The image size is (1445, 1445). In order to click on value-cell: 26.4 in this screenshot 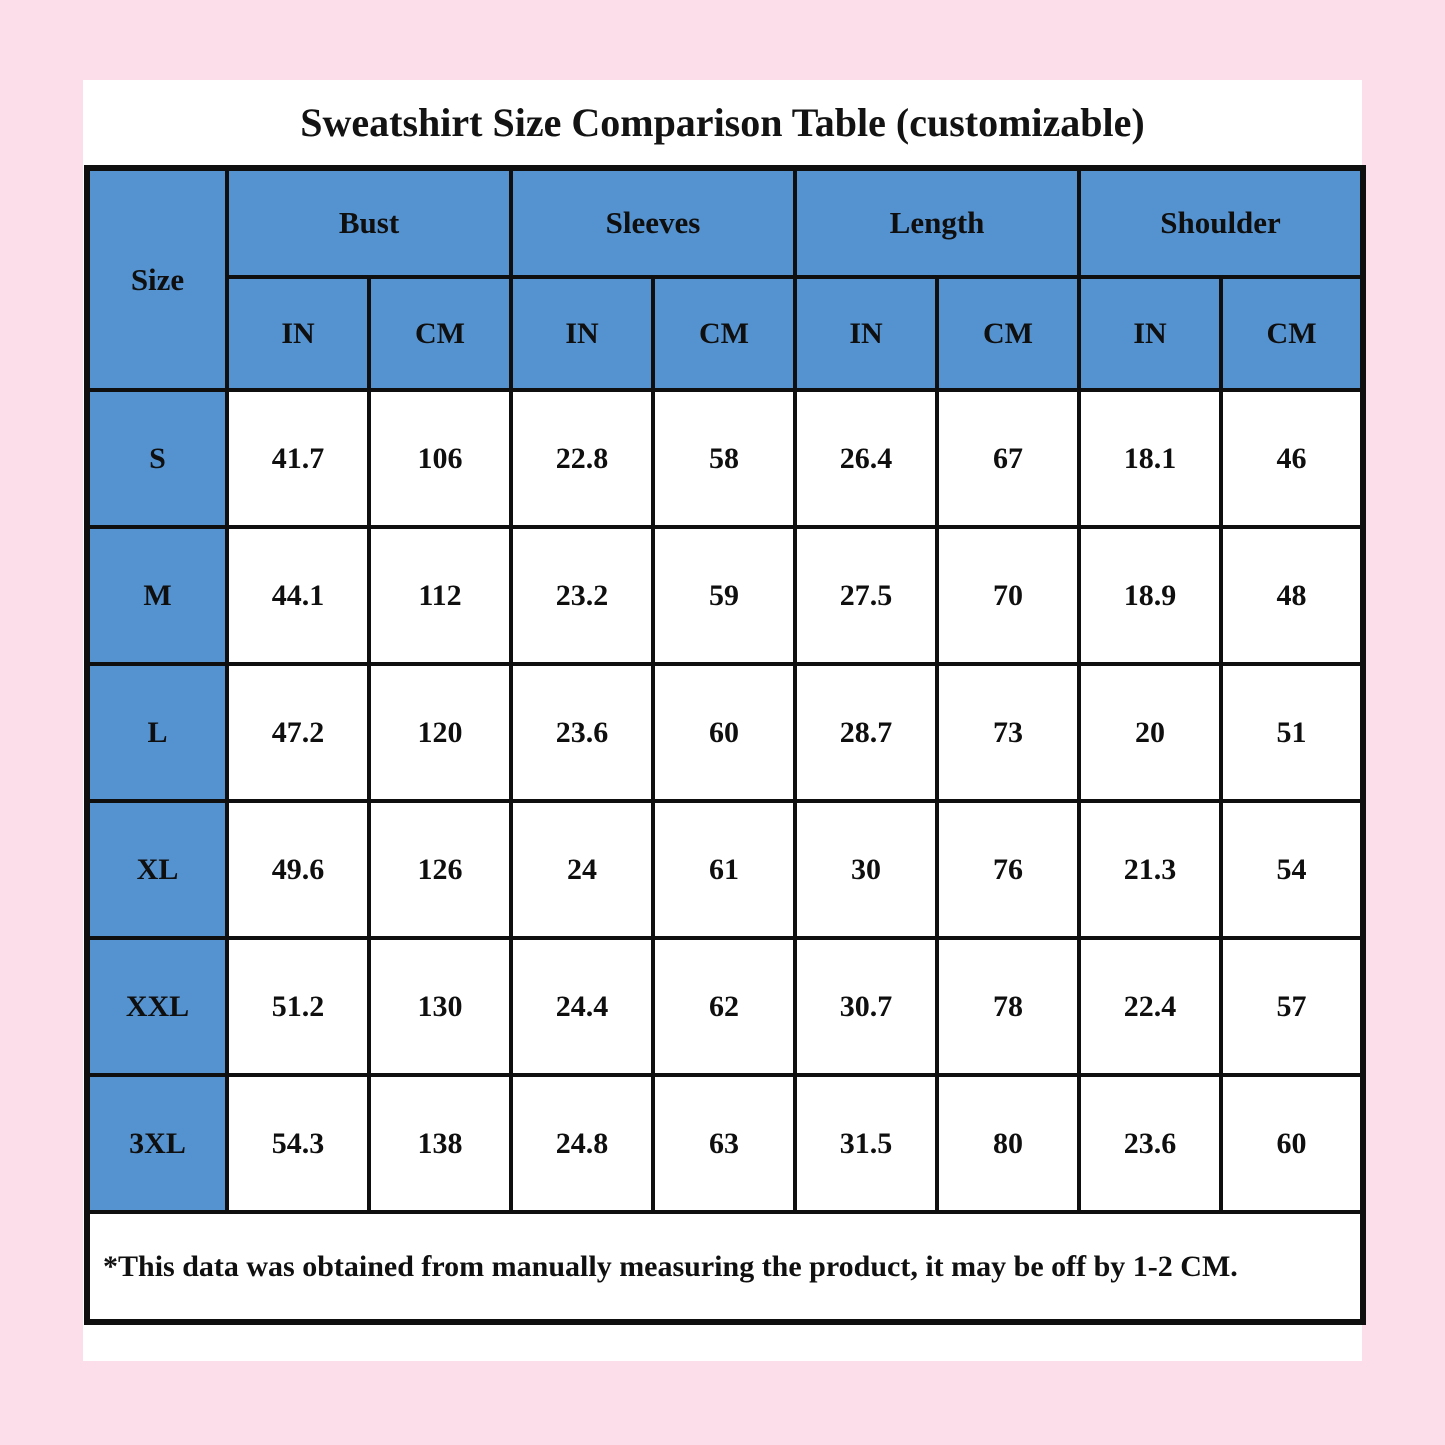, I will do `click(866, 458)`.